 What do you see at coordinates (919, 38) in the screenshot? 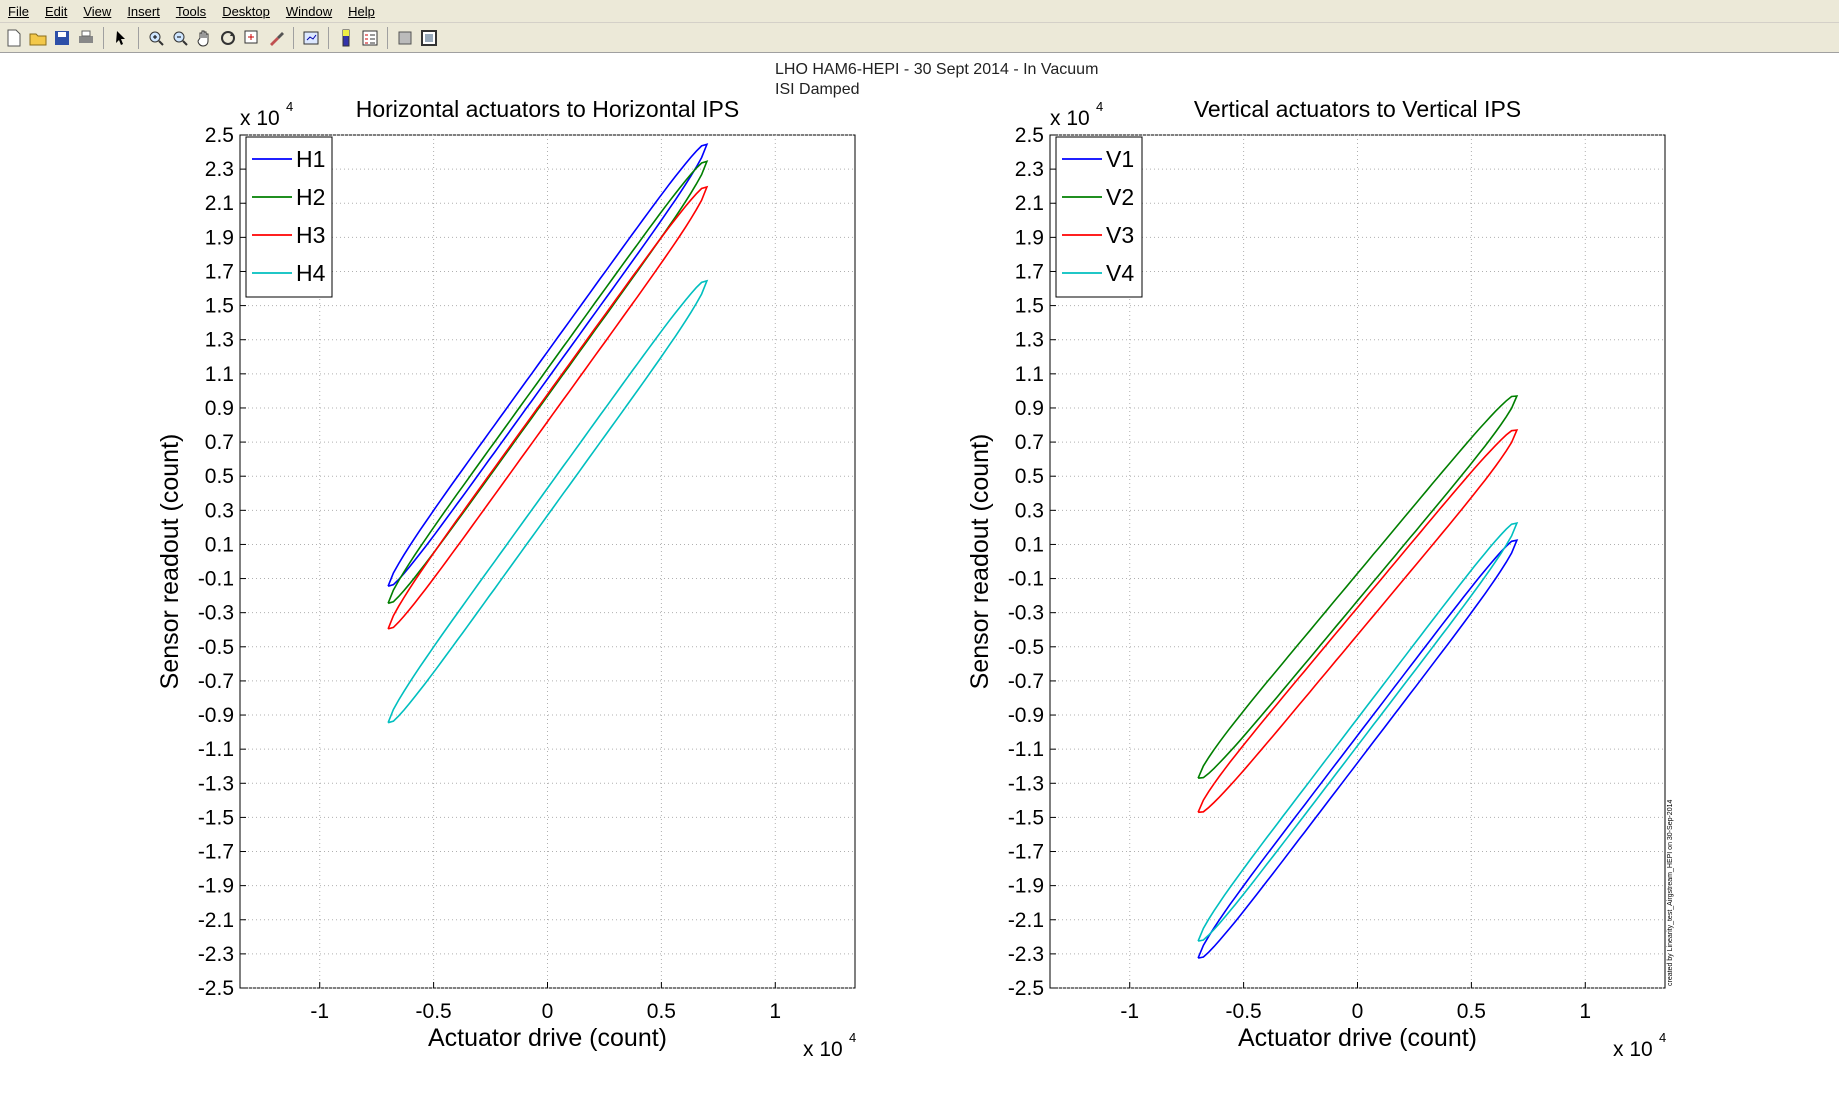
I see `toolbar` at bounding box center [919, 38].